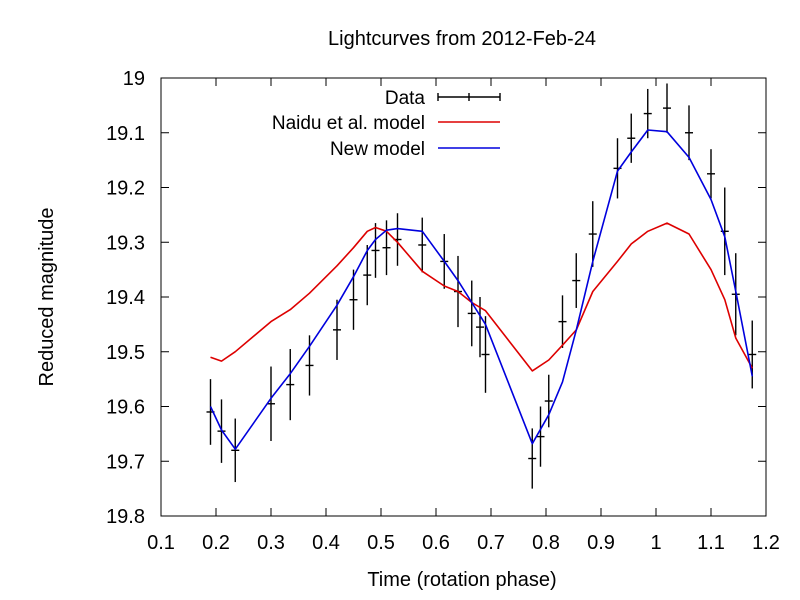 This screenshot has width=800, height=600. What do you see at coordinates (377, 149) in the screenshot?
I see `legend-label: New model` at bounding box center [377, 149].